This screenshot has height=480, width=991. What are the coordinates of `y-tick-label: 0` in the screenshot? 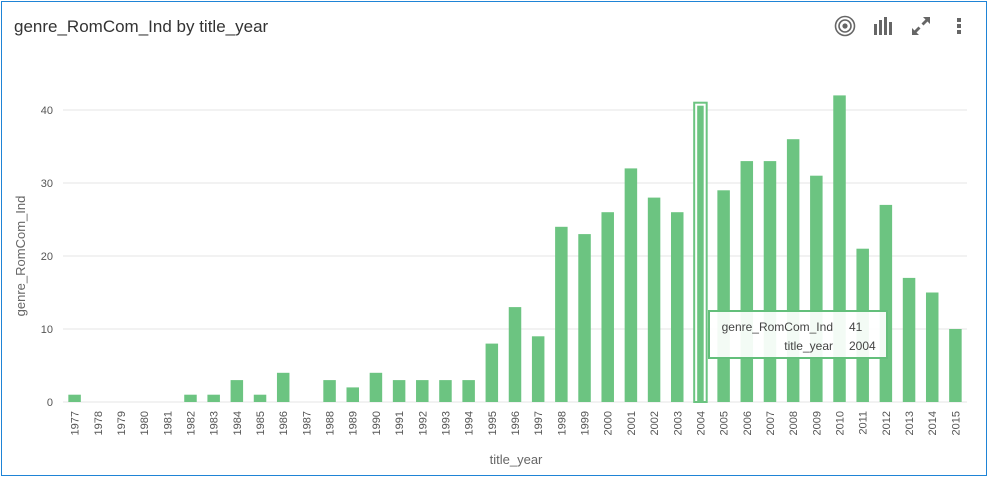 It's located at (50, 403).